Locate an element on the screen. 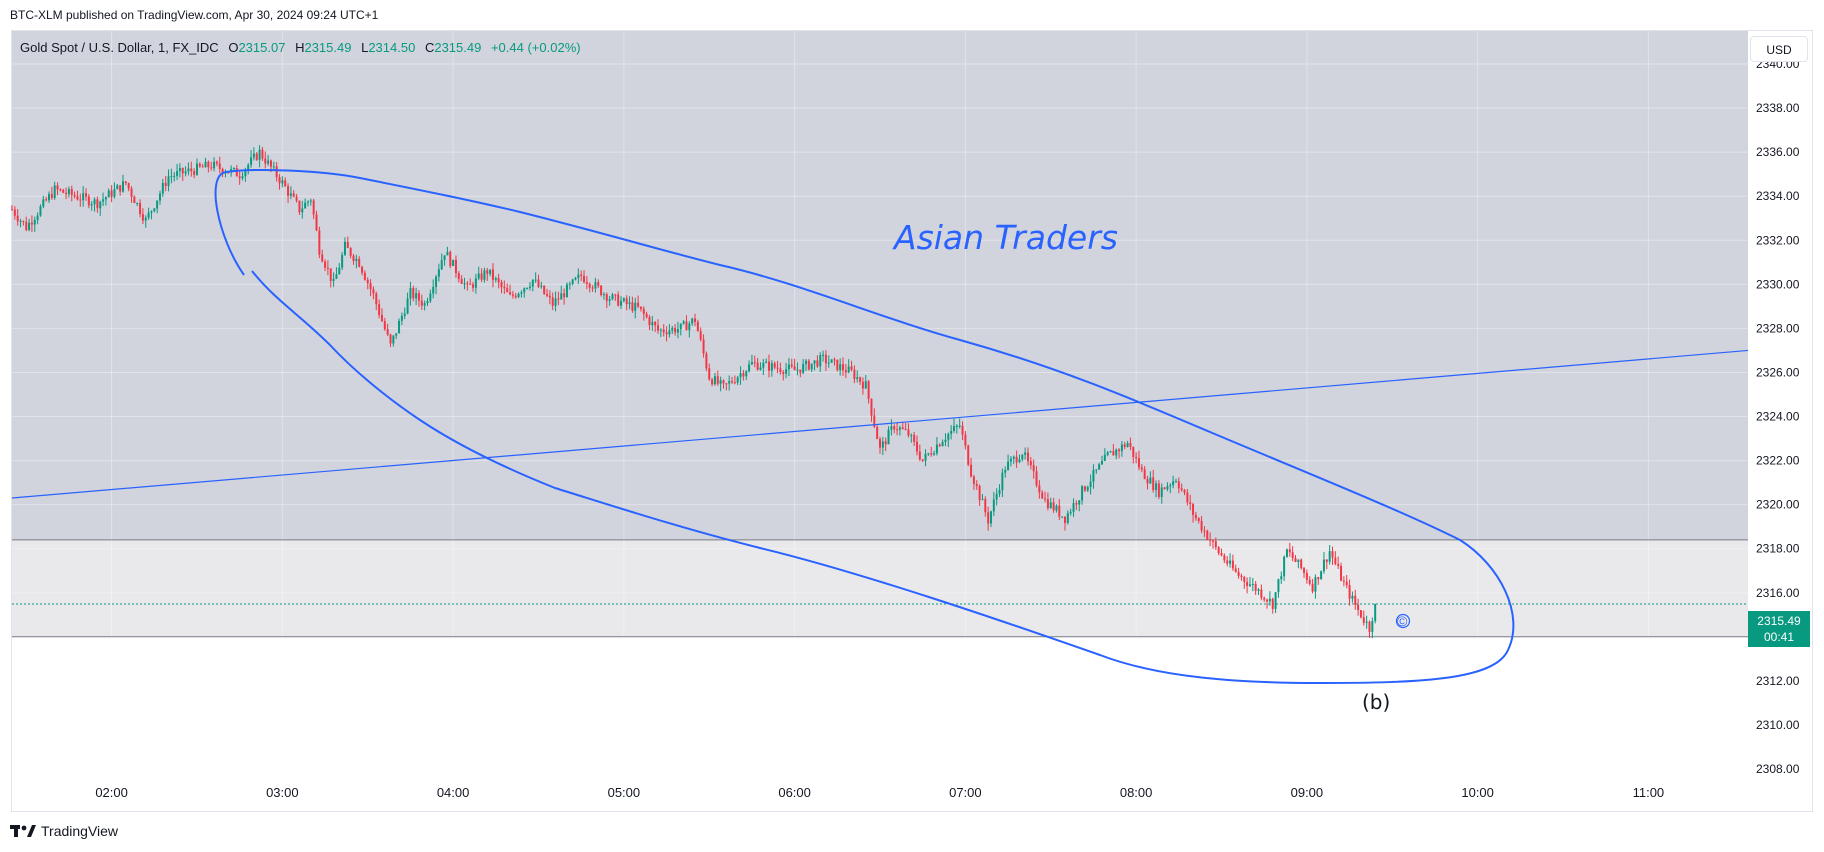 The width and height of the screenshot is (1824, 852). time-tick-label: 04:00 is located at coordinates (453, 792).